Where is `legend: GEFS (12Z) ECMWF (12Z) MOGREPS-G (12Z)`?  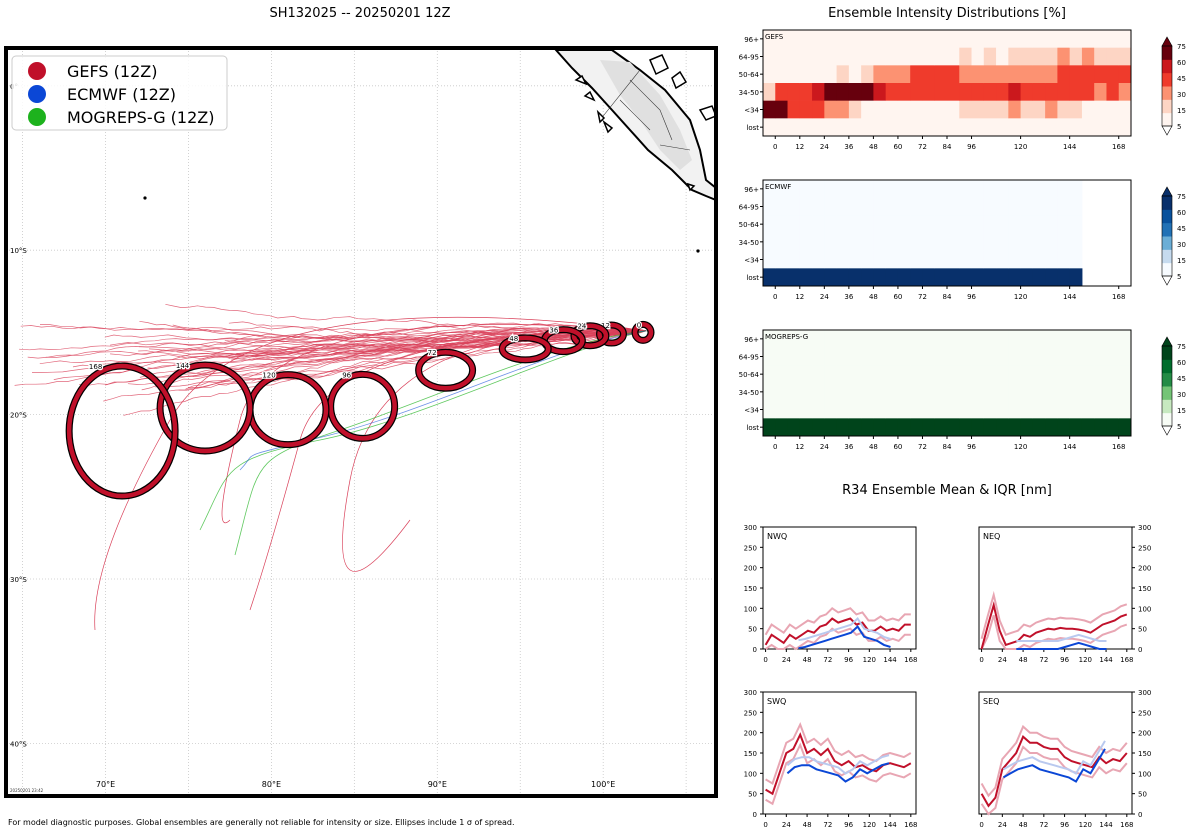
legend: GEFS (12Z) ECMWF (12Z) MOGREPS-G (12Z) is located at coordinates (119, 93).